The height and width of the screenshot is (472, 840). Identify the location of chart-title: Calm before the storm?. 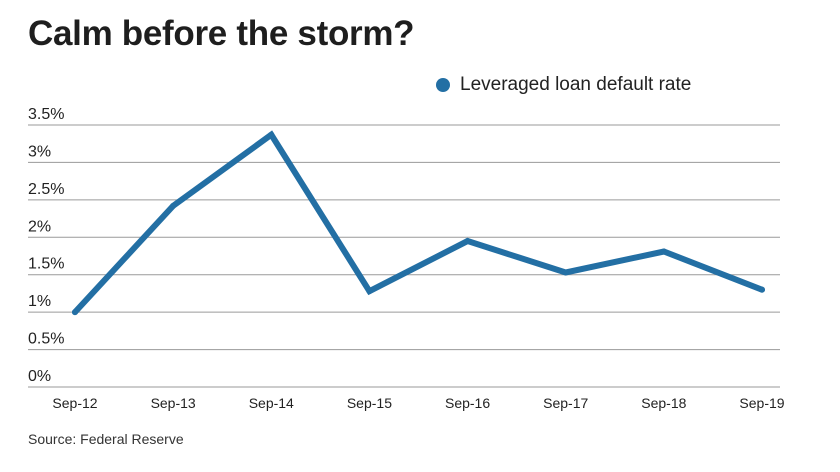
(221, 33).